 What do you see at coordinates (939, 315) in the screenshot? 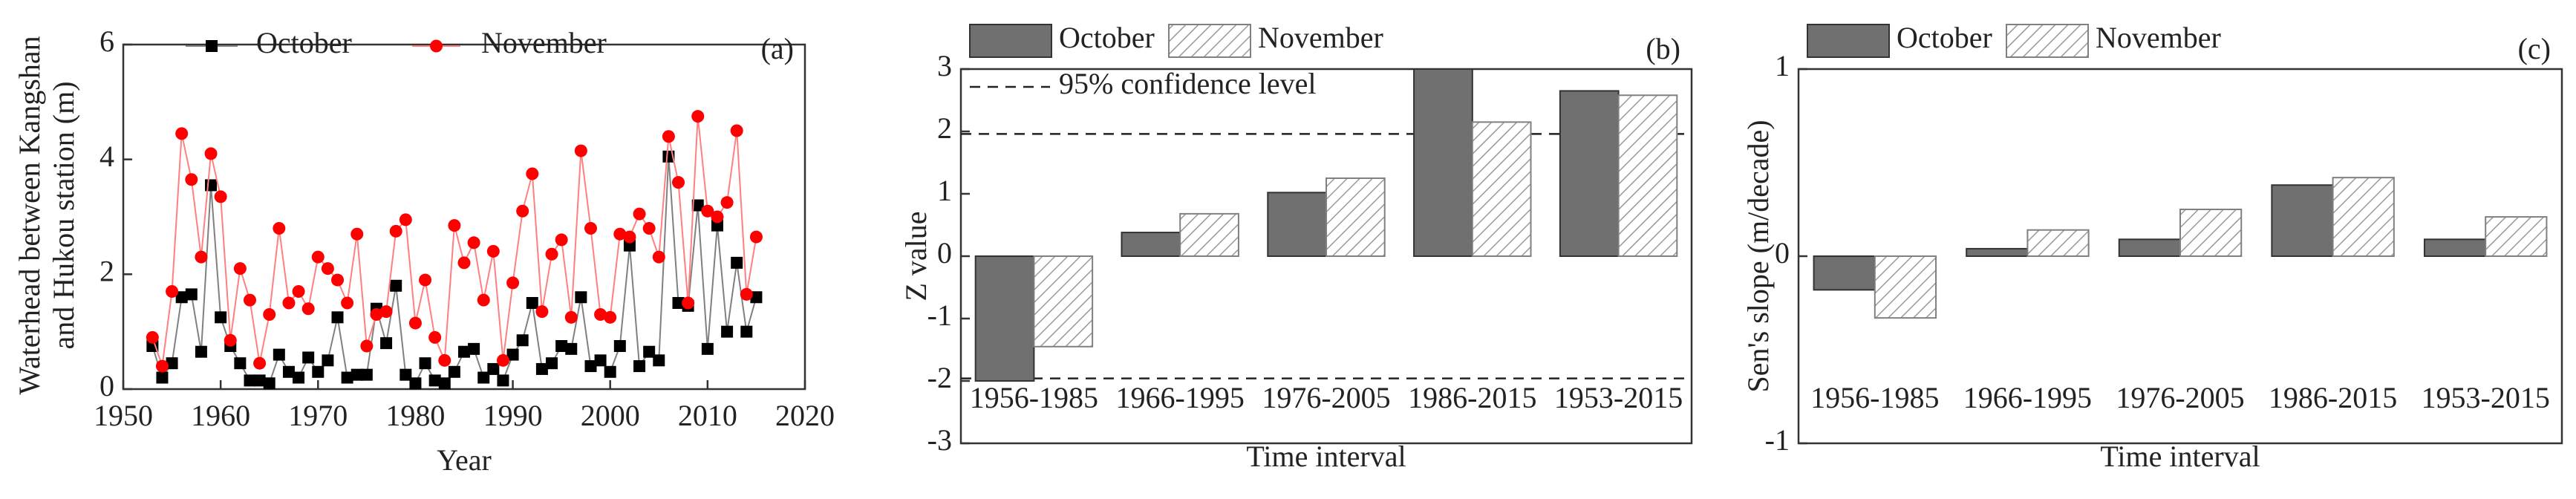
I see `y-tick-label: -1` at bounding box center [939, 315].